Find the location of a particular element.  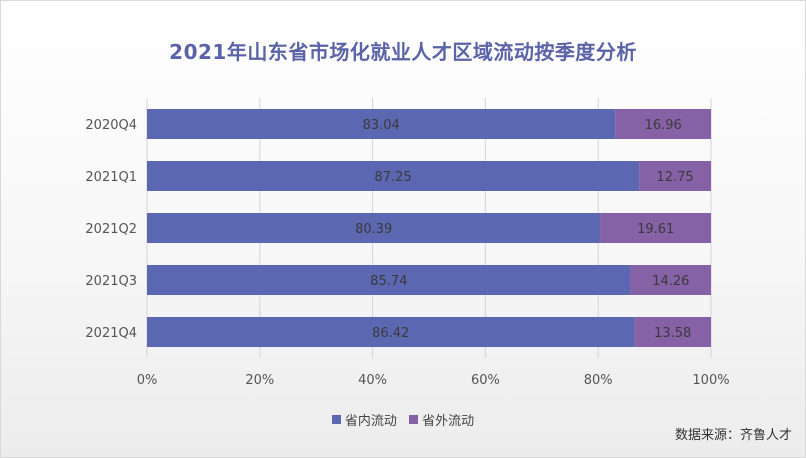

bar-value-label: 87.25 is located at coordinates (392, 177).